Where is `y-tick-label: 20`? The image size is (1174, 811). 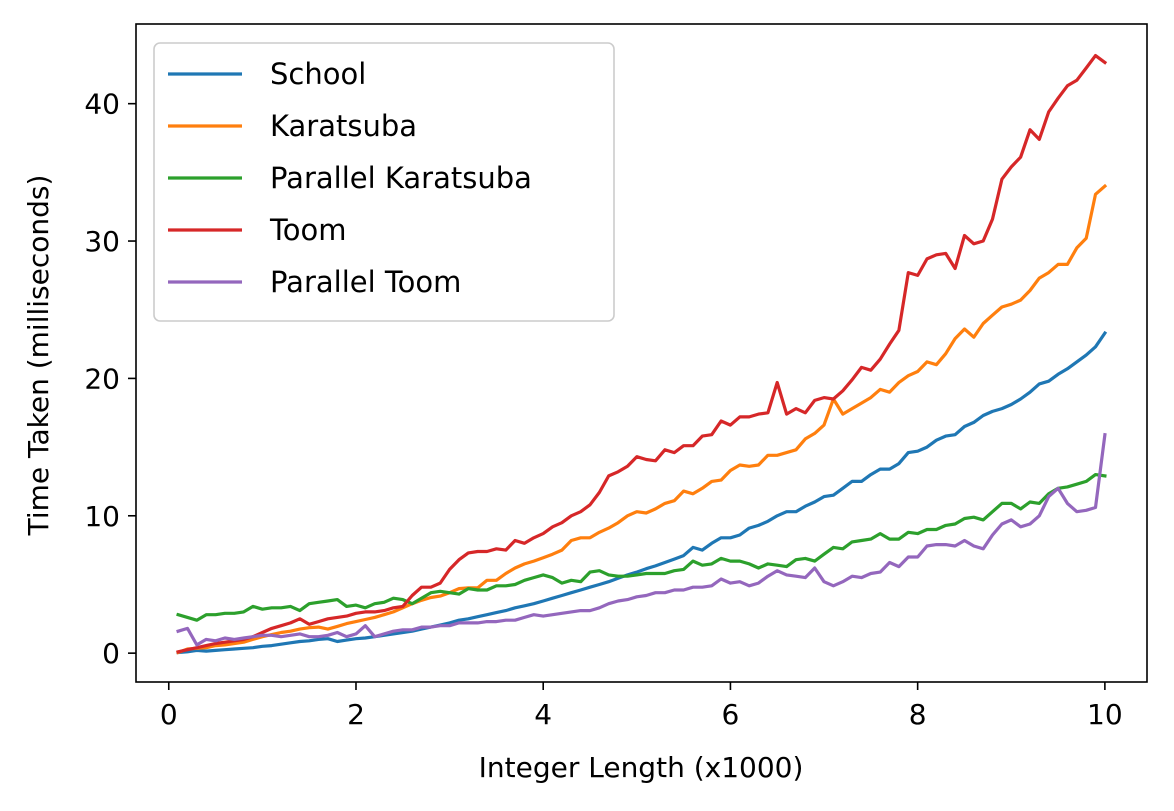
y-tick-label: 20 is located at coordinates (102, 378).